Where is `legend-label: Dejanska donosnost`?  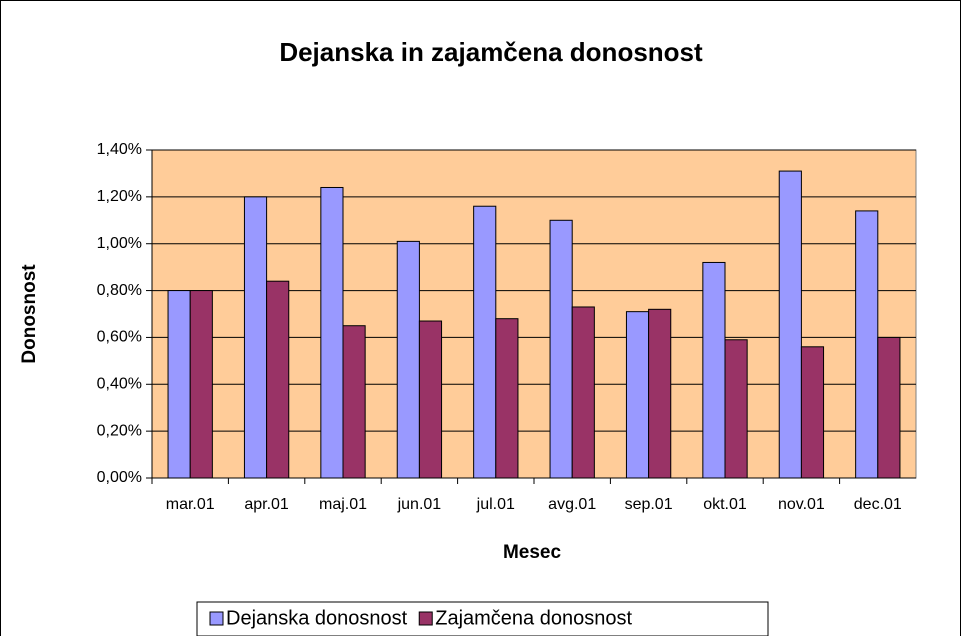 legend-label: Dejanska donosnost is located at coordinates (317, 618).